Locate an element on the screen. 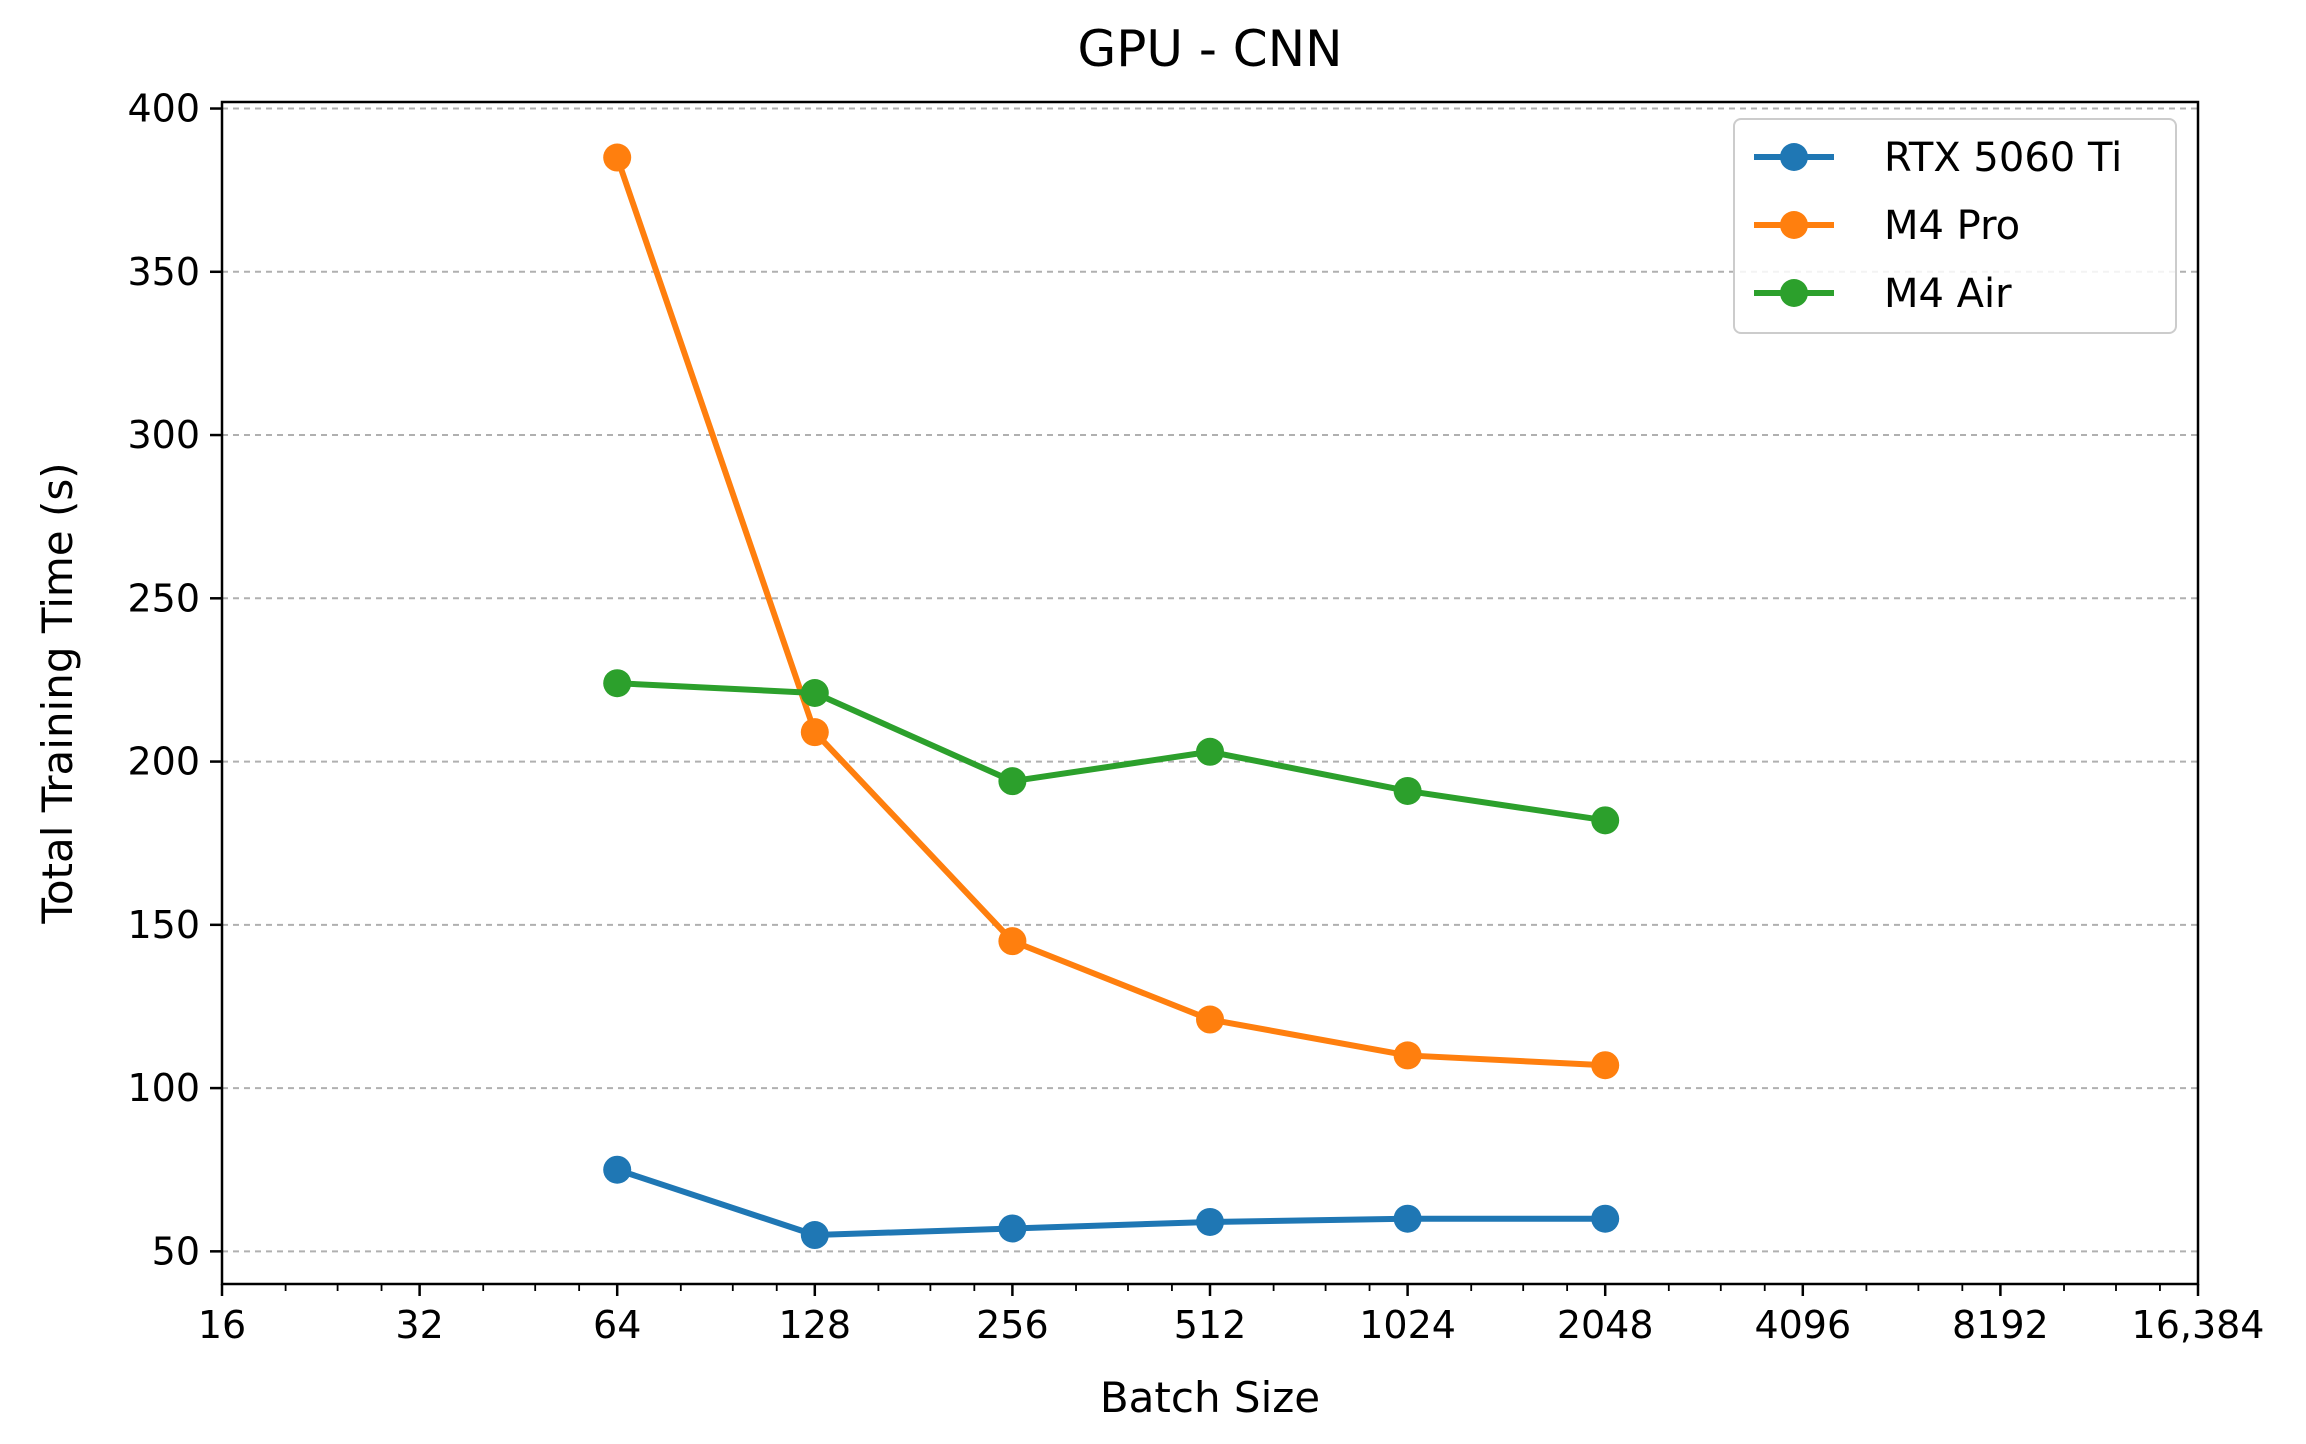 Image resolution: width=2306 pixels, height=1444 pixels. y-tick-label: 100 is located at coordinates (163, 1088).